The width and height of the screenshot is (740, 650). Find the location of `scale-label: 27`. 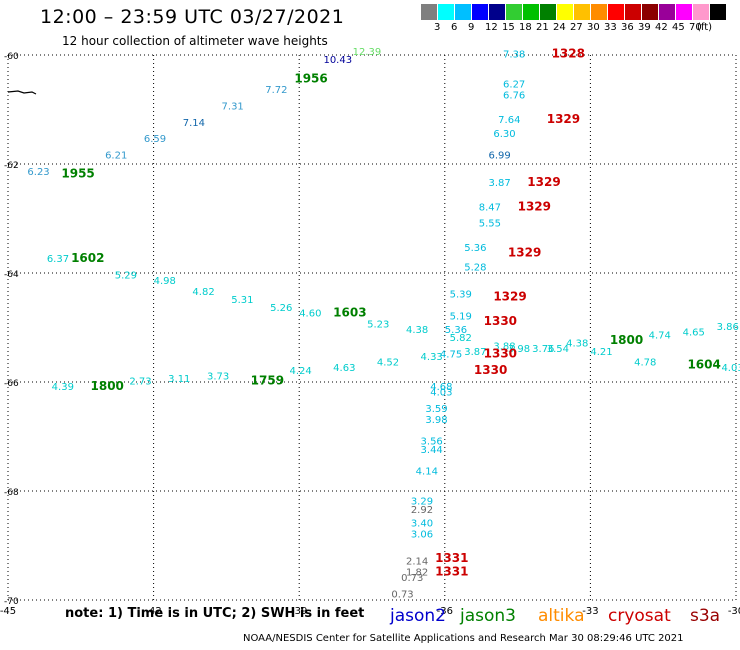

scale-label: 27 is located at coordinates (576, 27).